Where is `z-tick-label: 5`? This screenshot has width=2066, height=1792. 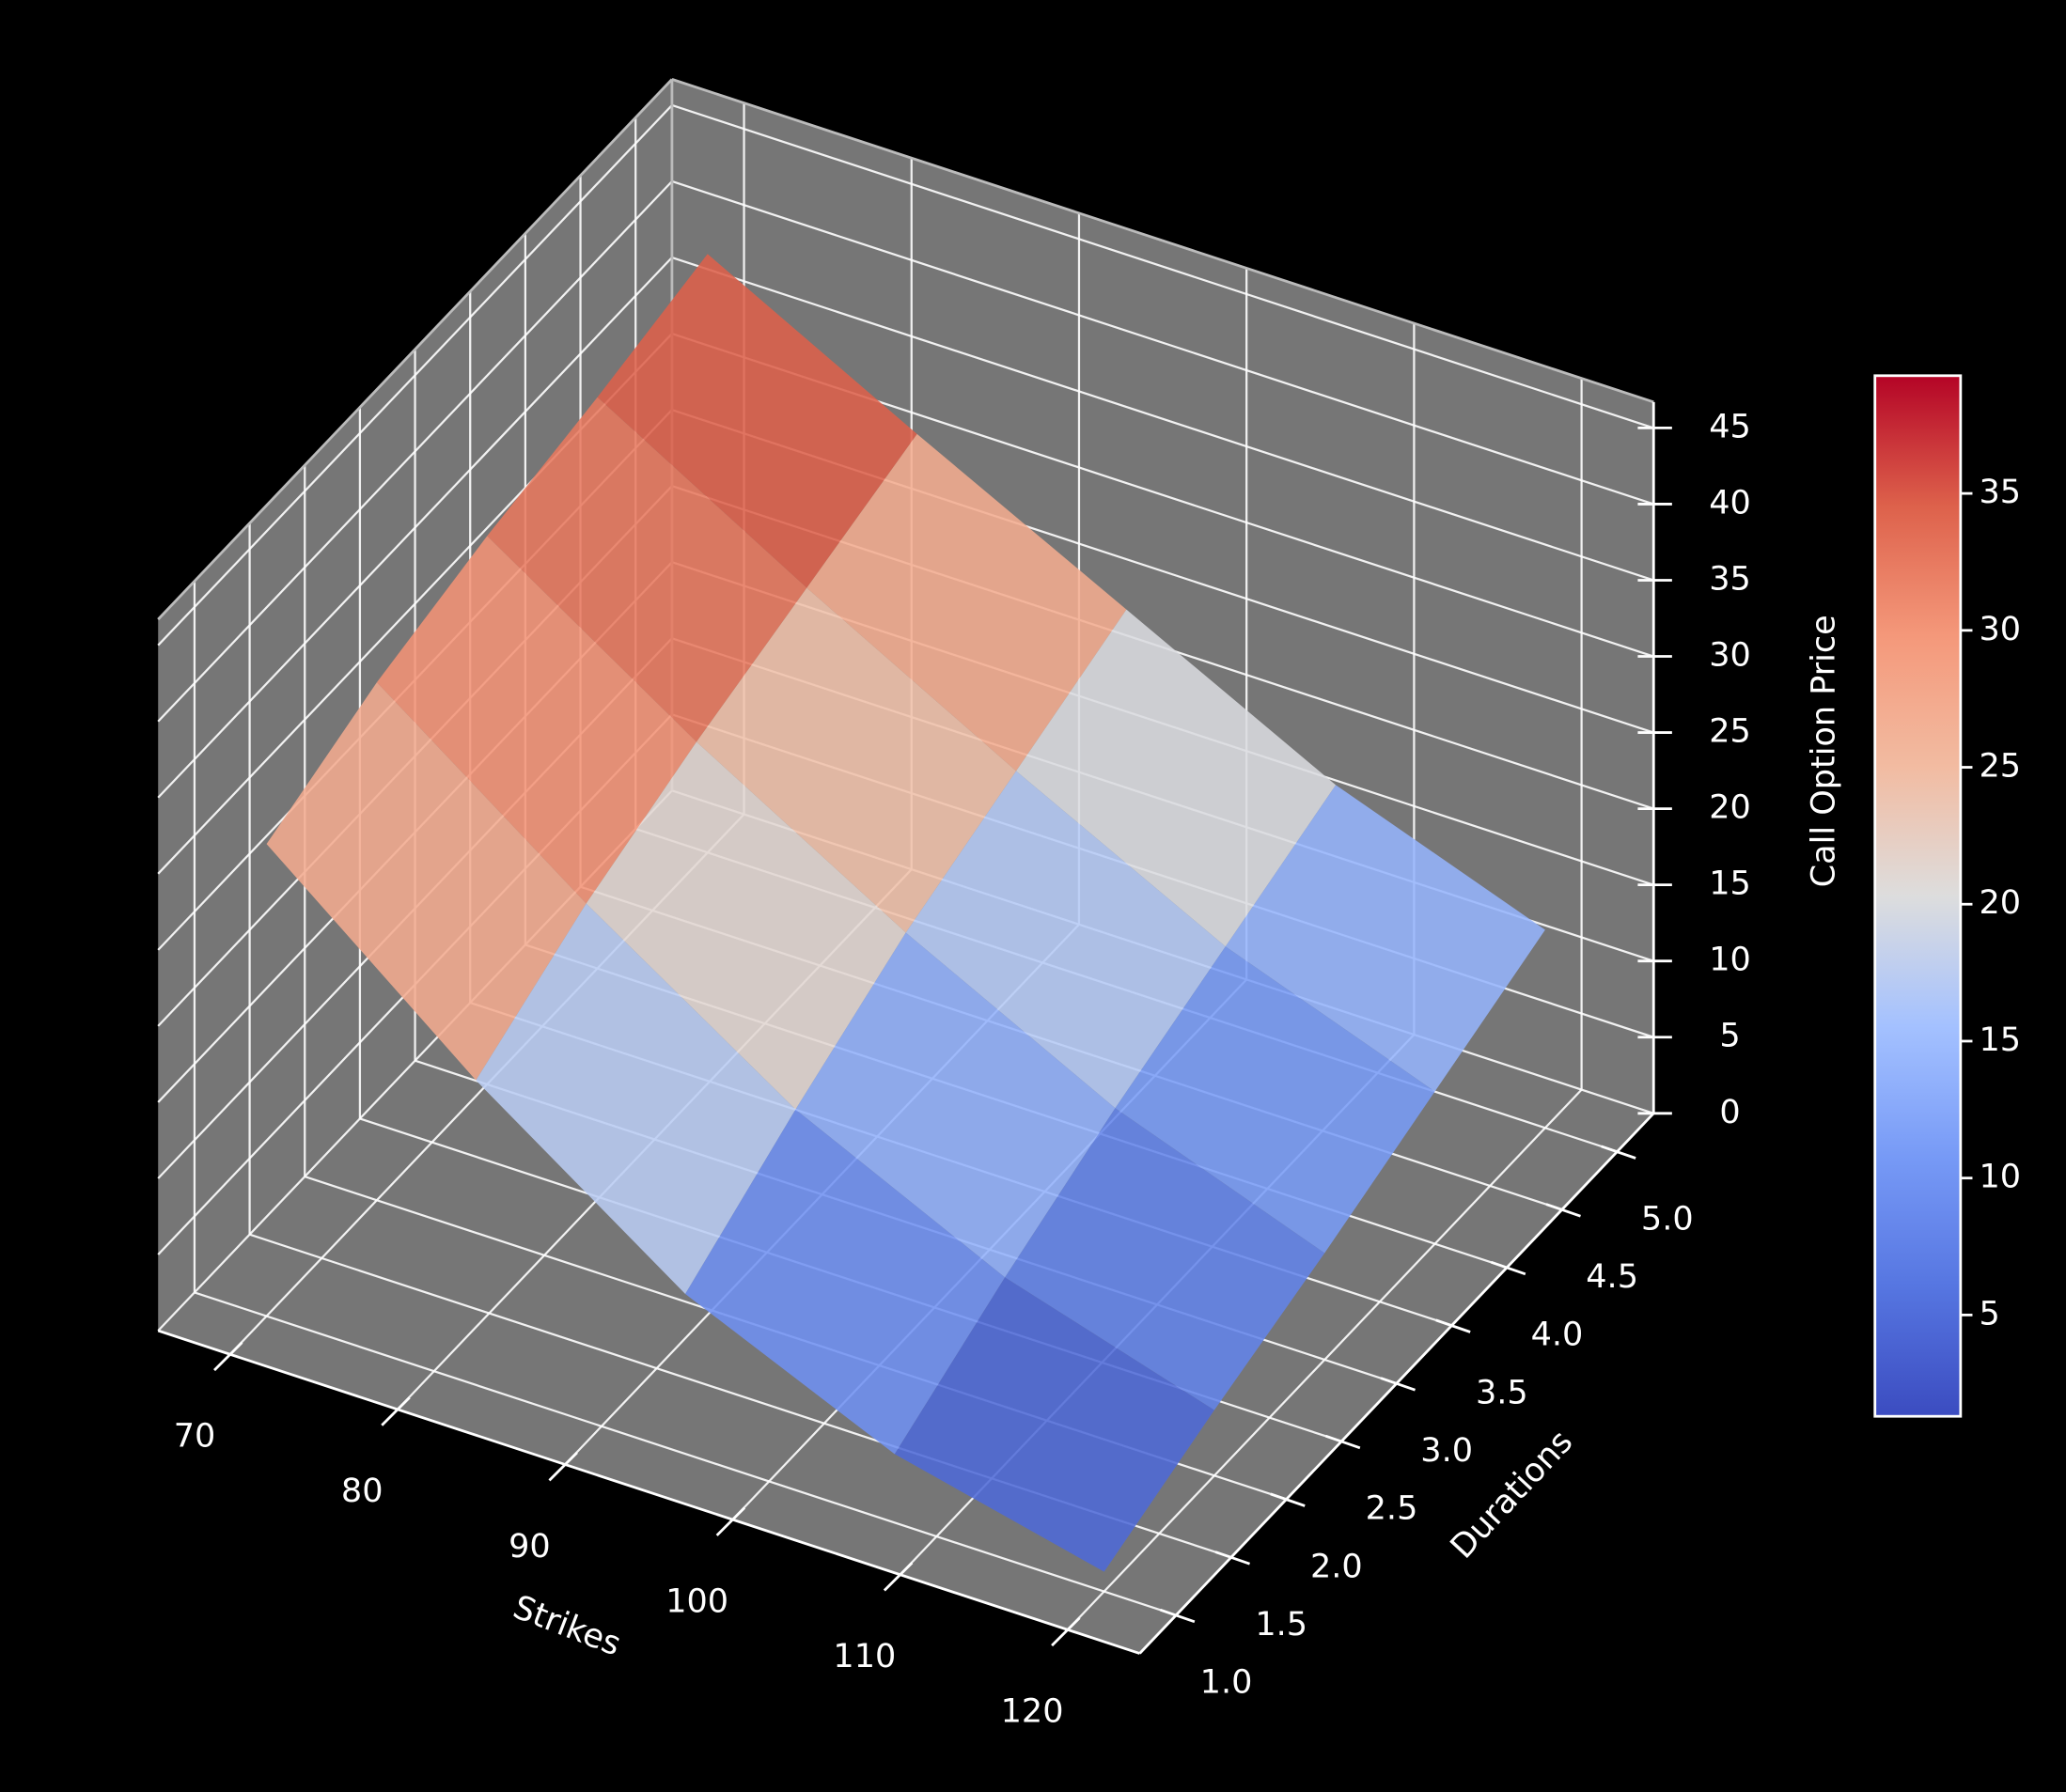
z-tick-label: 5 is located at coordinates (1730, 1036).